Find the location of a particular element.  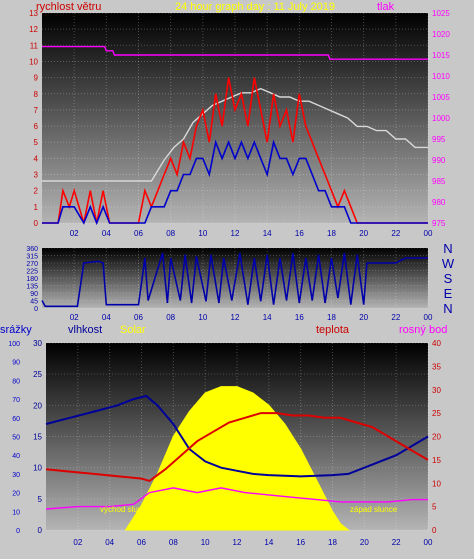

pressure-tick-label: 1010 is located at coordinates (441, 76).